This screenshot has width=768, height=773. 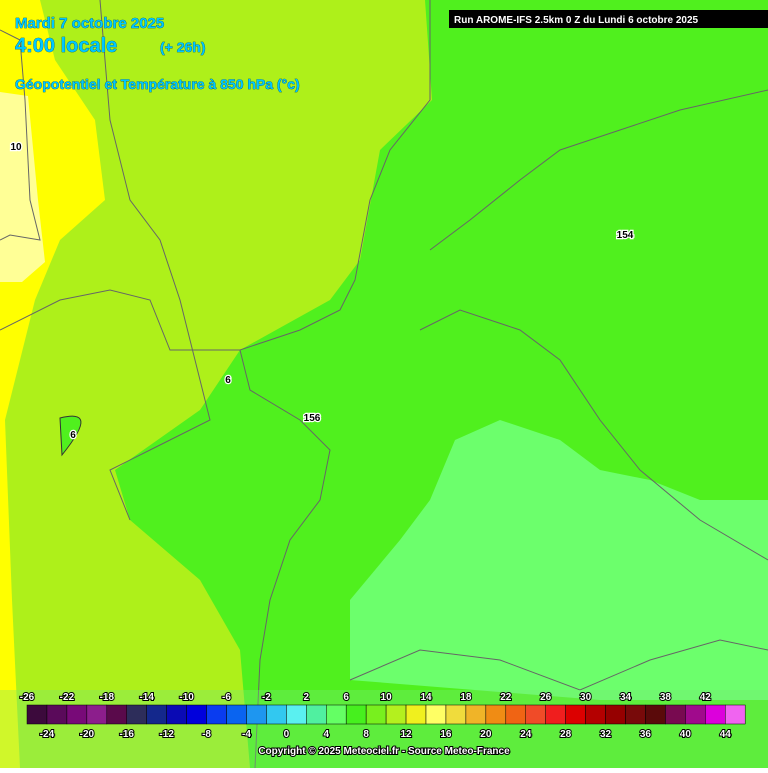 What do you see at coordinates (706, 697) in the screenshot?
I see `colorbar-tick-label: 42` at bounding box center [706, 697].